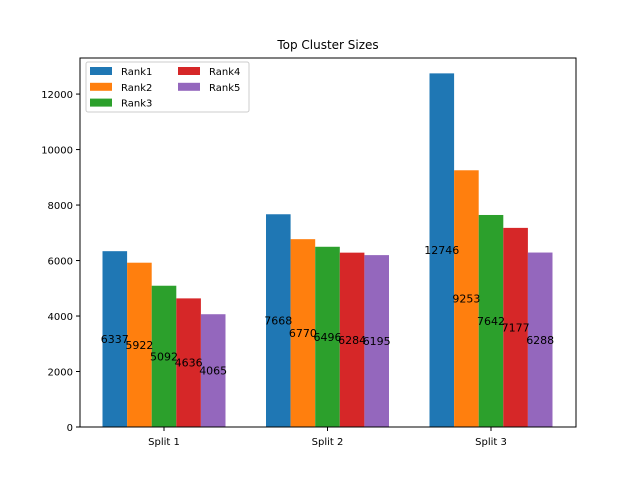  I want to click on bar-value-label: 6284, so click(352, 340).